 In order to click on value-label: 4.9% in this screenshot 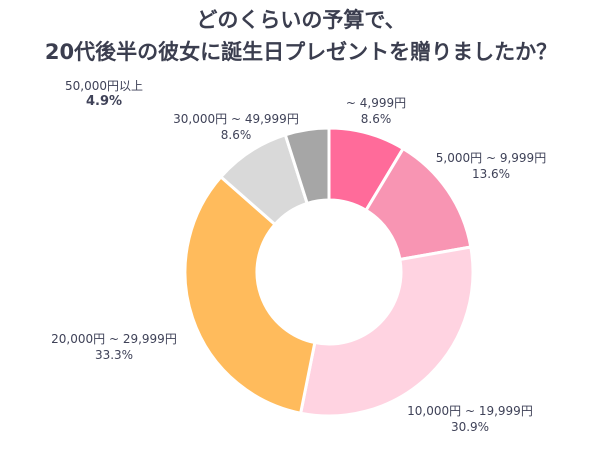, I will do `click(104, 101)`.